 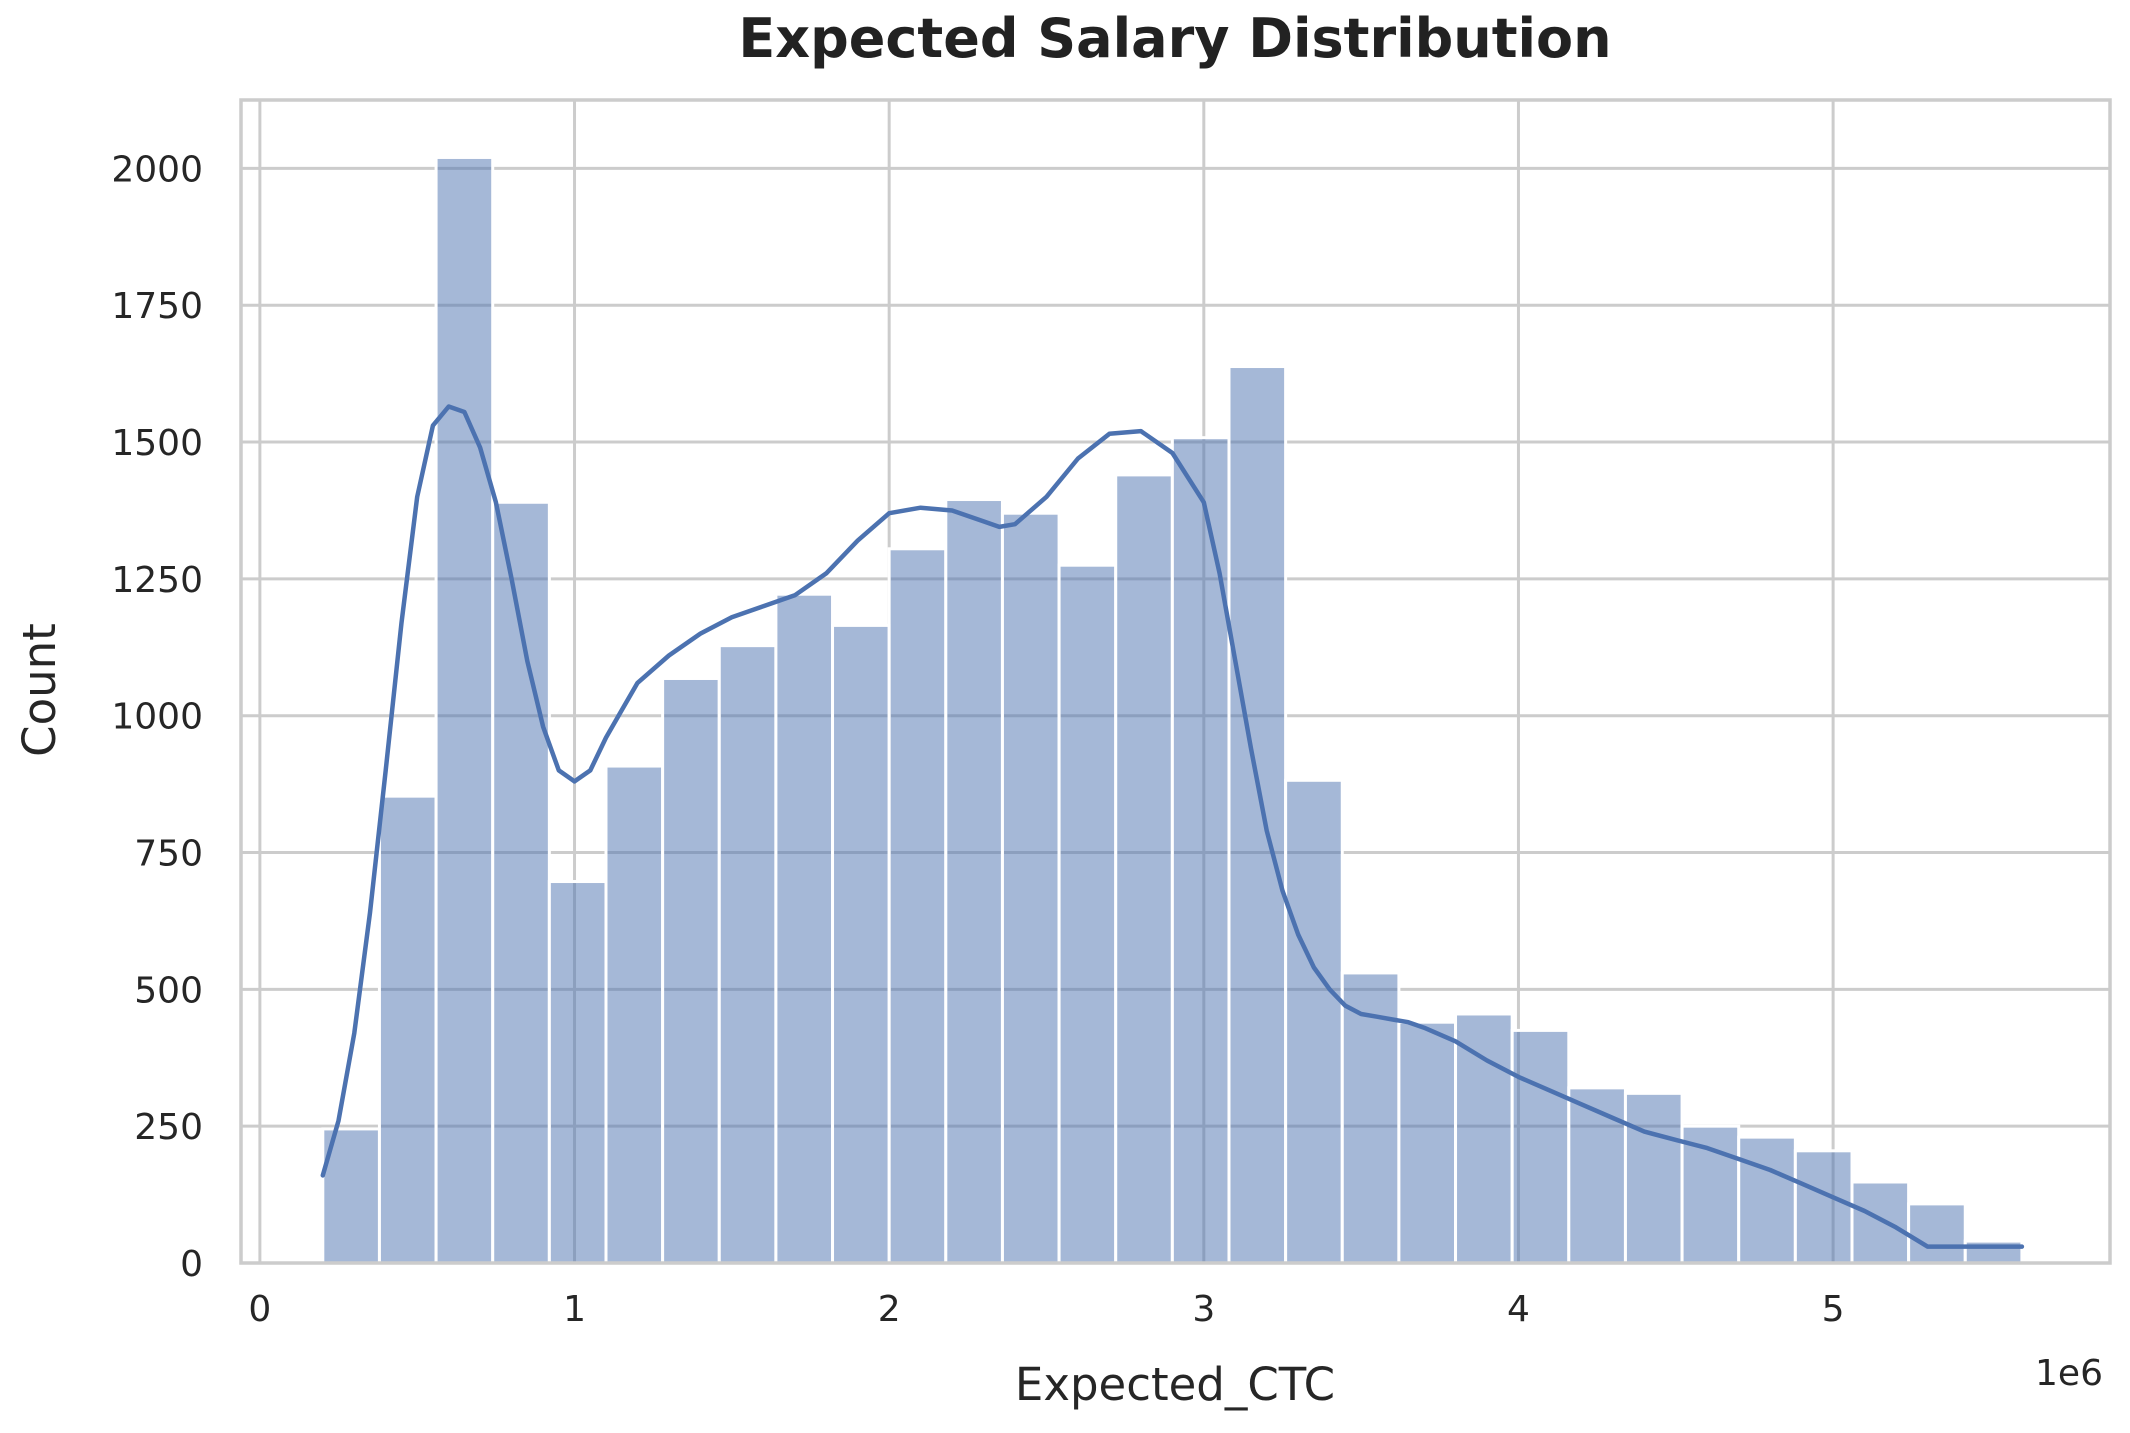 What do you see at coordinates (157, 443) in the screenshot?
I see `y-tick-label: 1500` at bounding box center [157, 443].